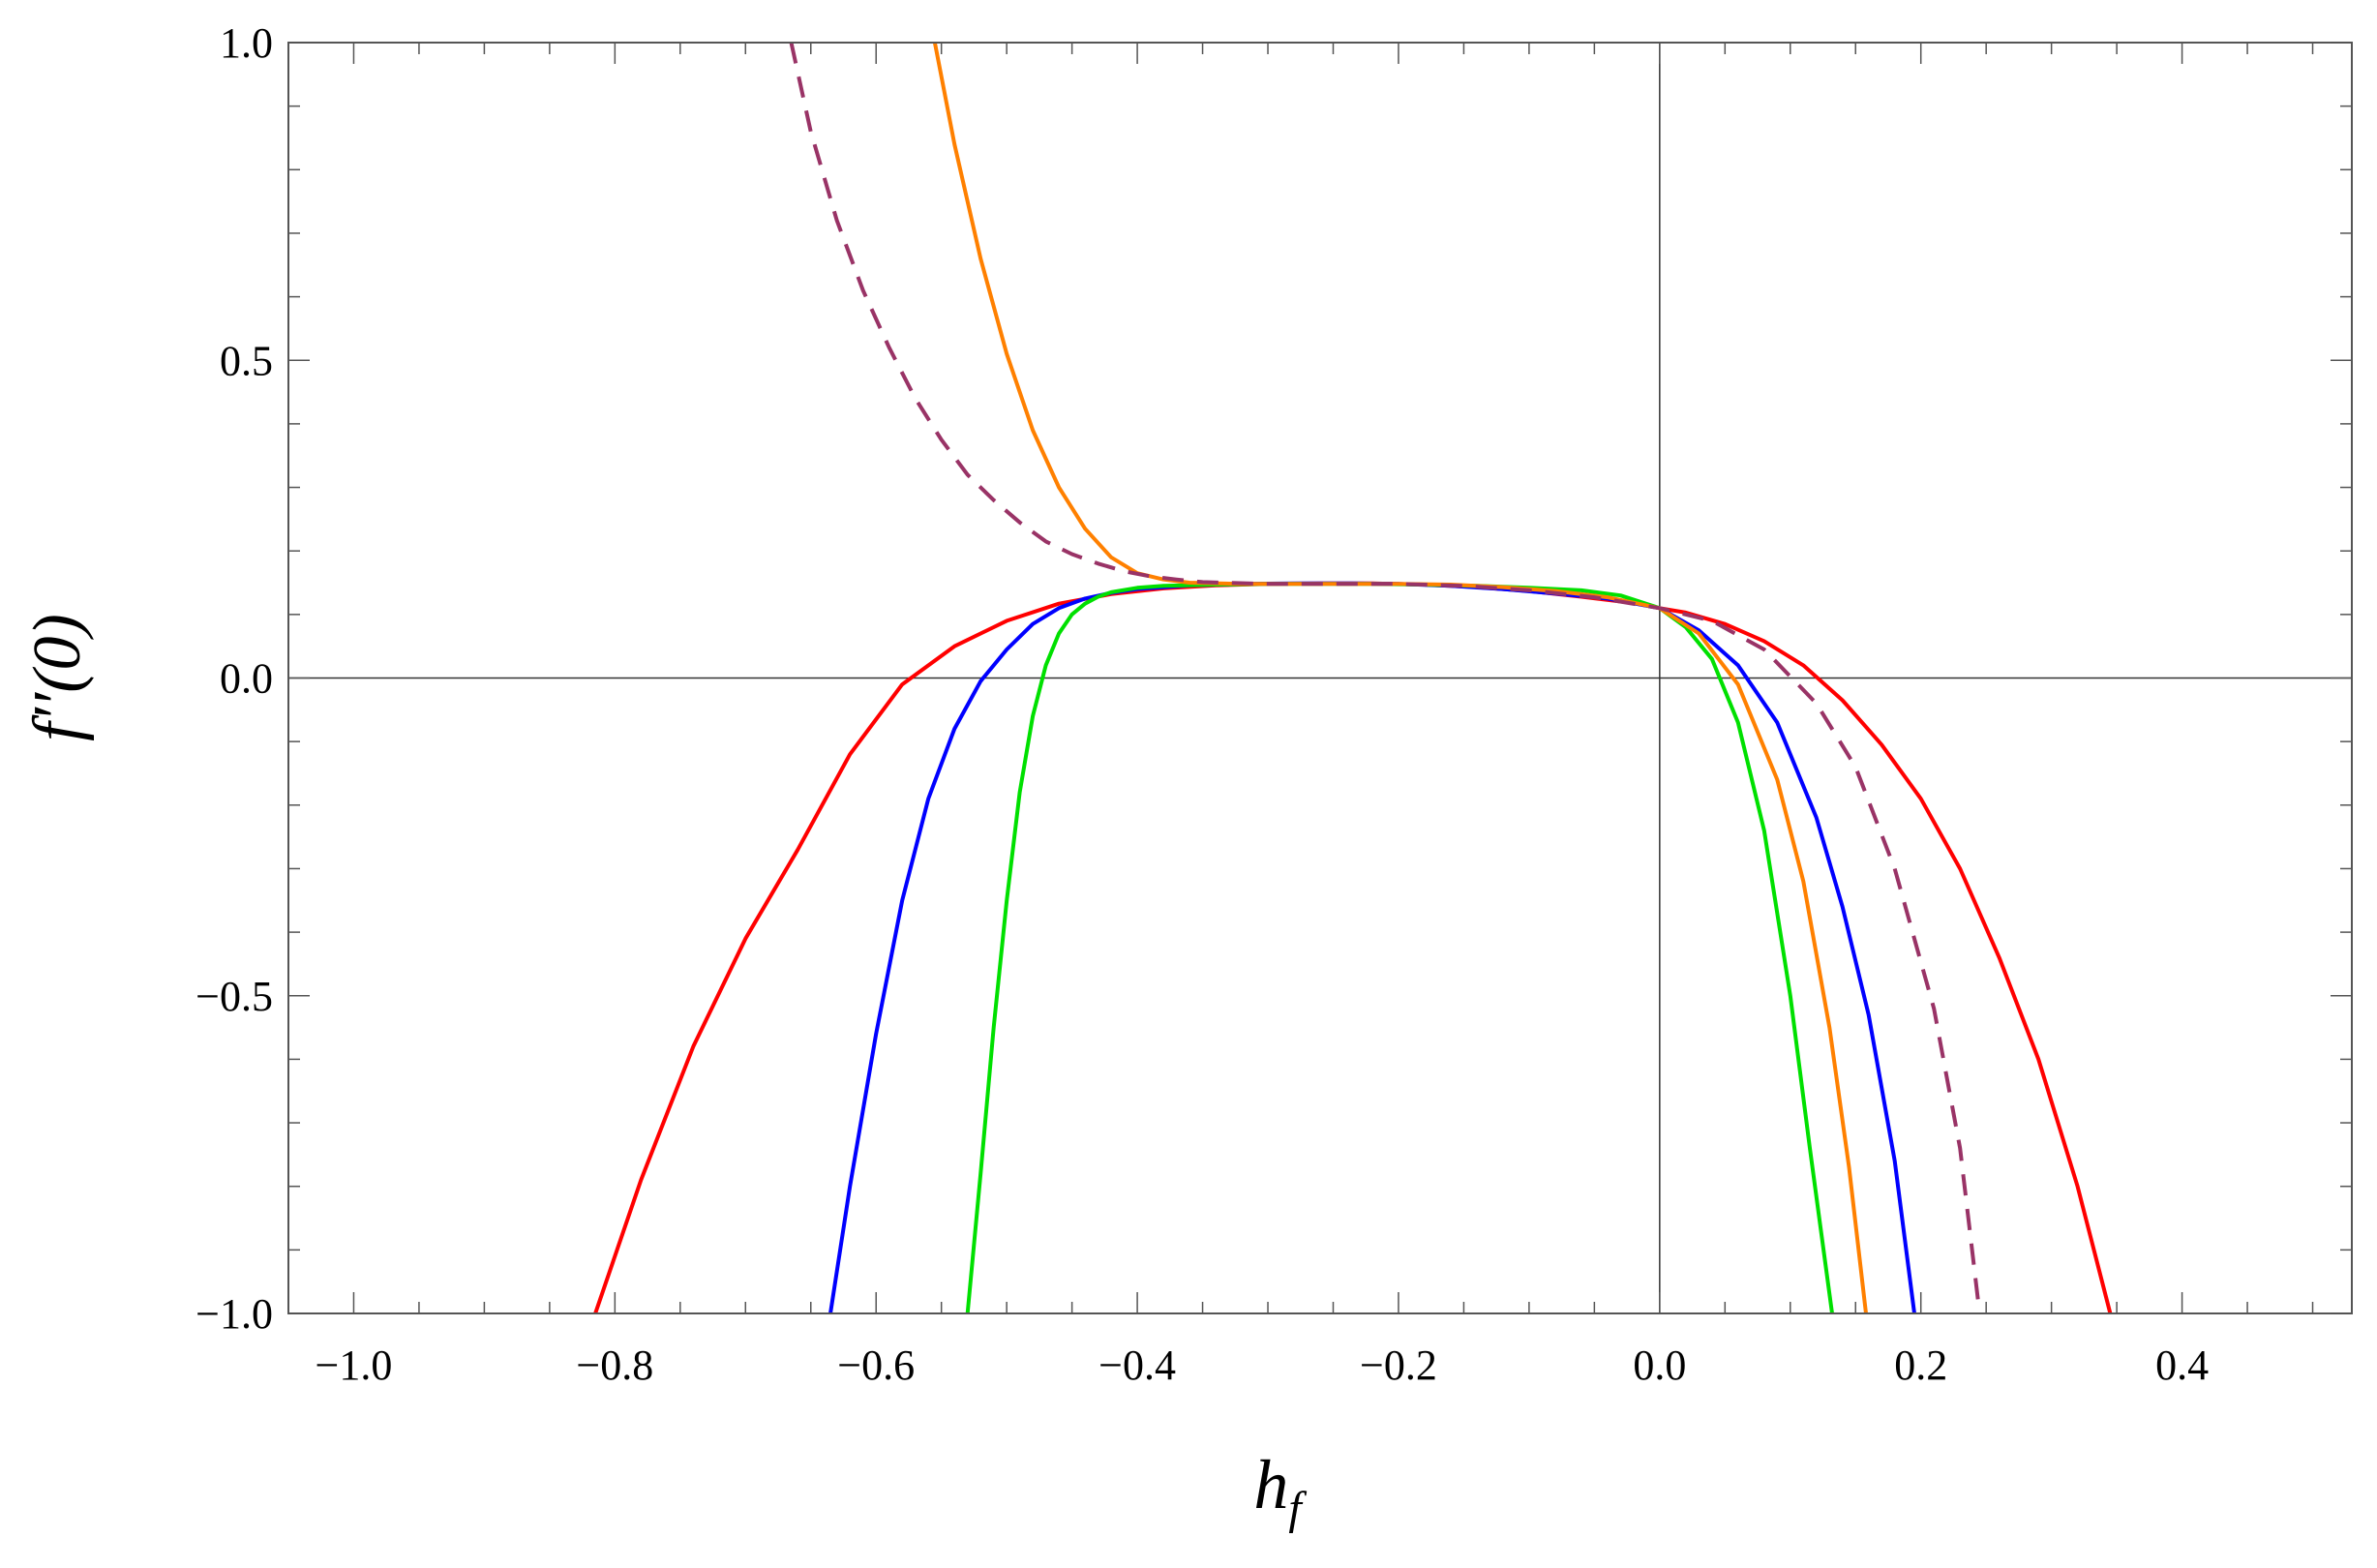 This screenshot has height=1568, width=2377. What do you see at coordinates (1271, 1484) in the screenshot?
I see `x-axis-title-main: h` at bounding box center [1271, 1484].